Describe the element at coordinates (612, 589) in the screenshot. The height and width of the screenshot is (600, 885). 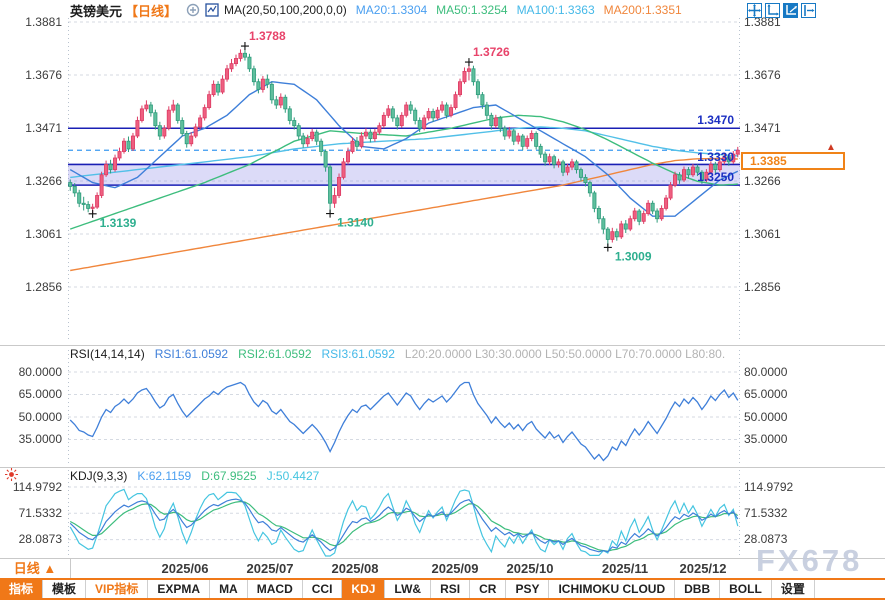
I see `toolbar-item-ichimoku: ICHIMOKU CLOUD` at that location.